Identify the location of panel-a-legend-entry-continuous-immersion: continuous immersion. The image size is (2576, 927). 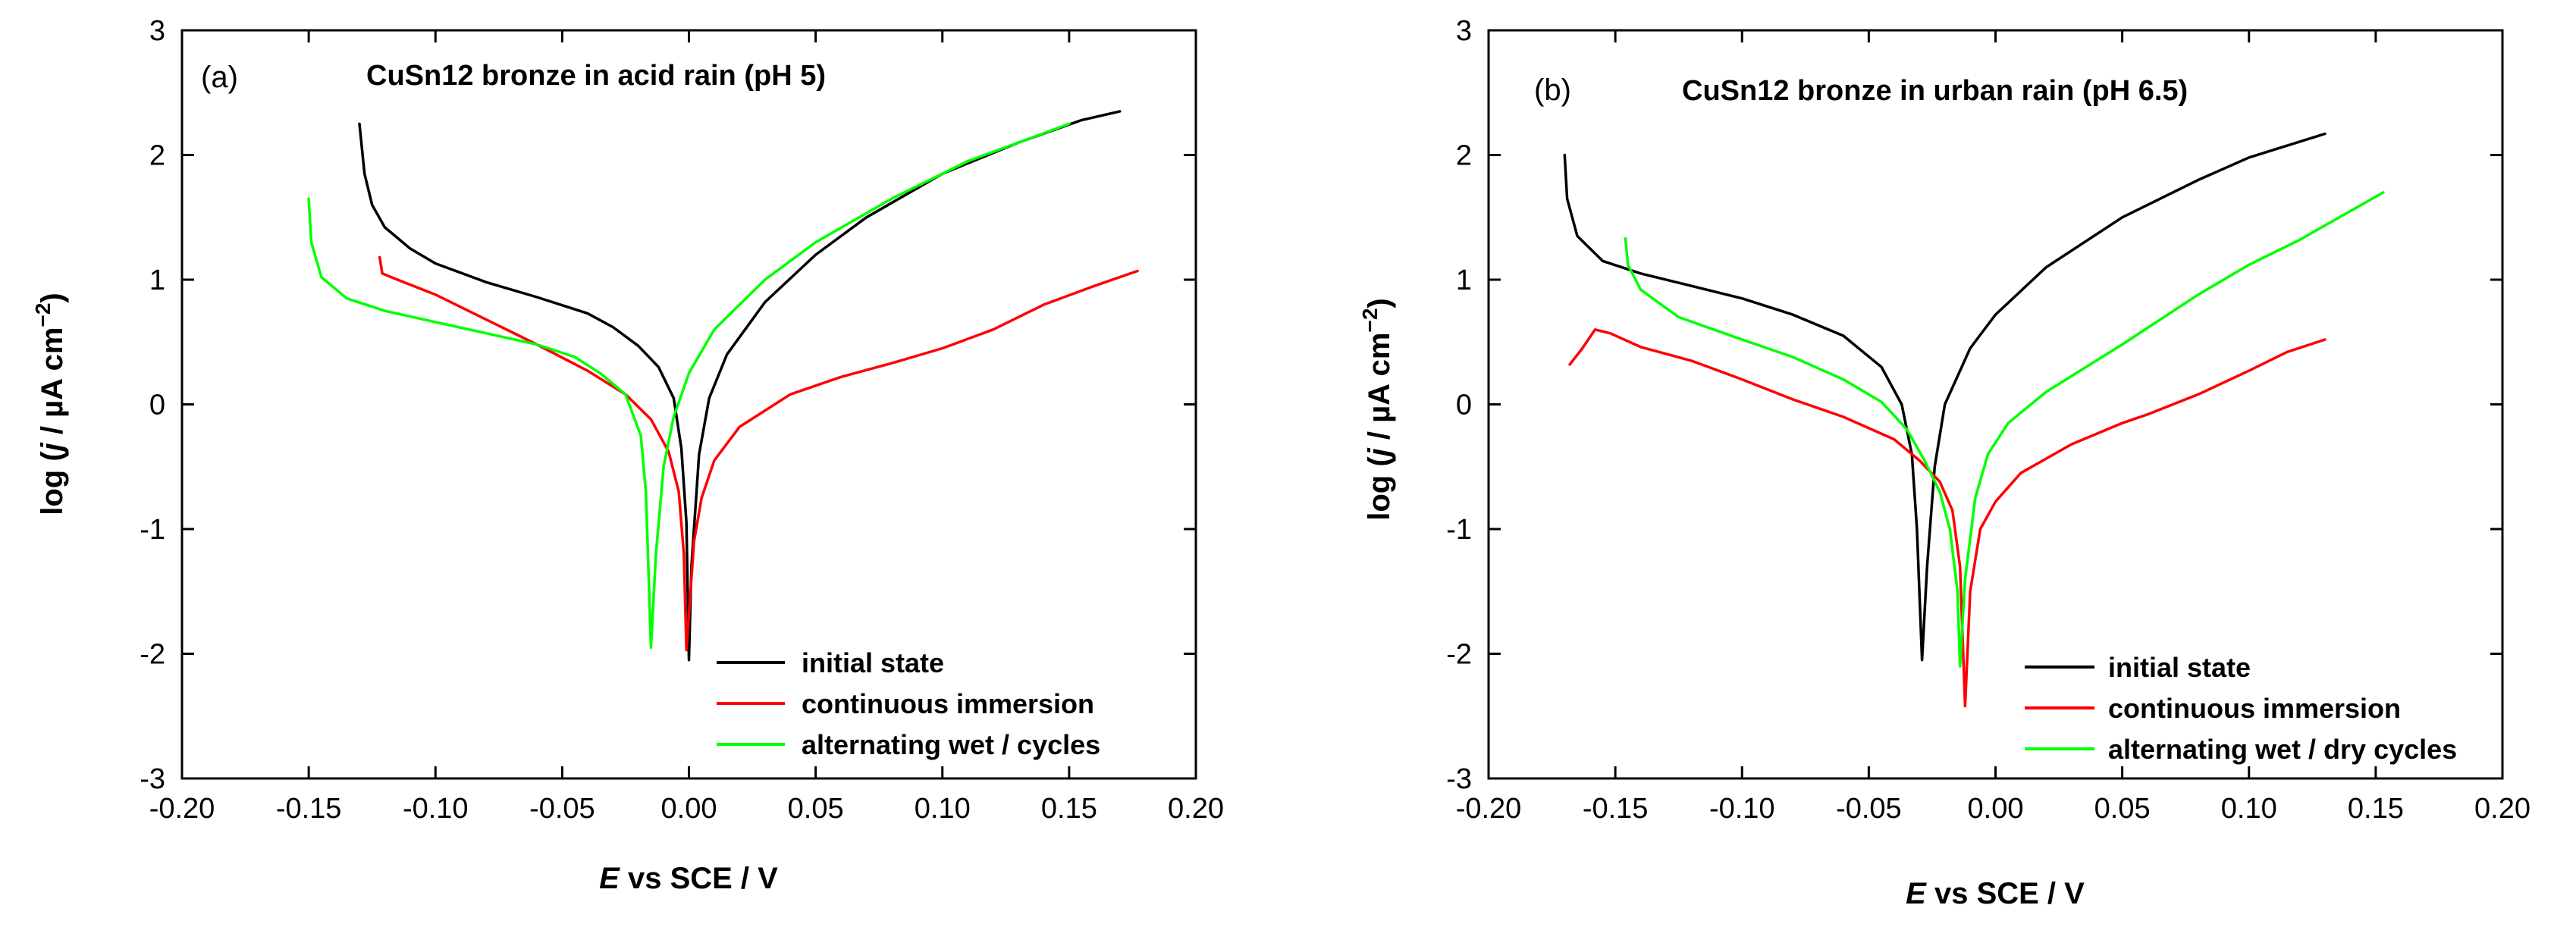
(905, 703).